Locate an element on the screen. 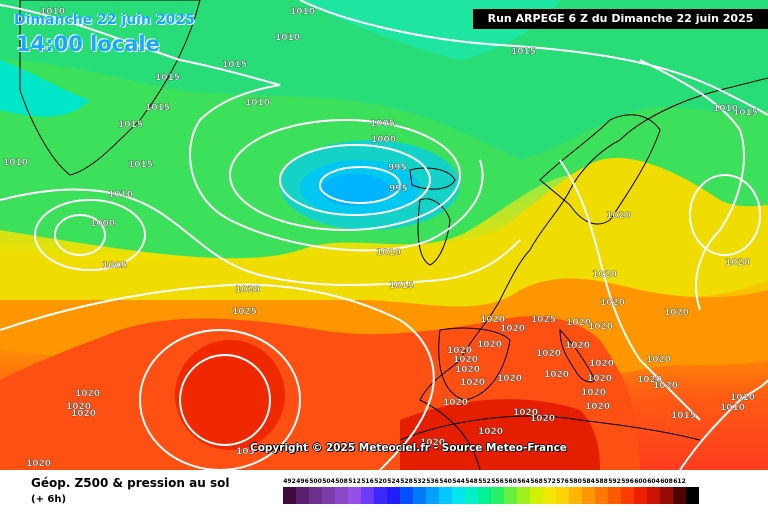 Image resolution: width=768 pixels, height=512 pixels. scale-label: 524 is located at coordinates (393, 481).